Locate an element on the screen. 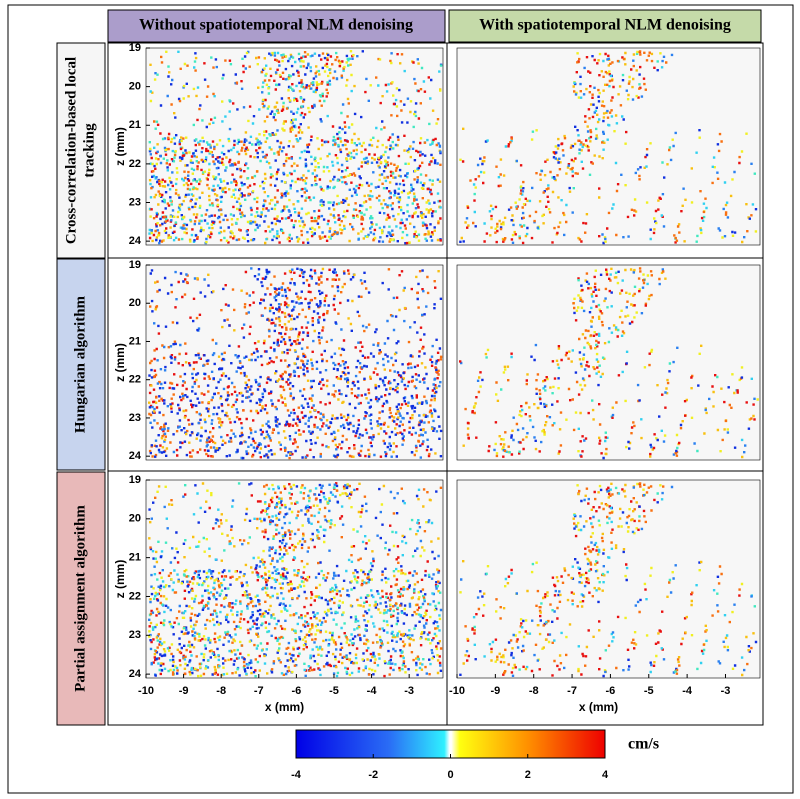 The width and height of the screenshot is (800, 799). column-header: With spatiotemporal NLM denoising is located at coordinates (605, 25).